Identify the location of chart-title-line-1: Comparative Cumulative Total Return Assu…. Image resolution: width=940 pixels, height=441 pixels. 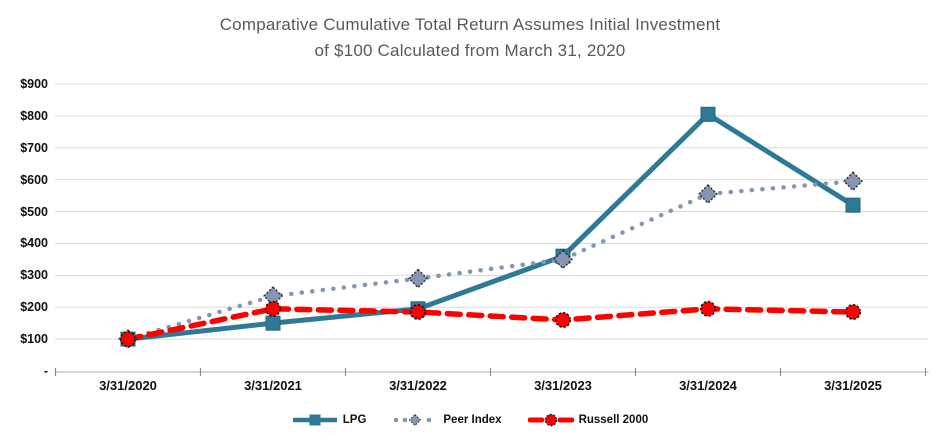
(470, 24).